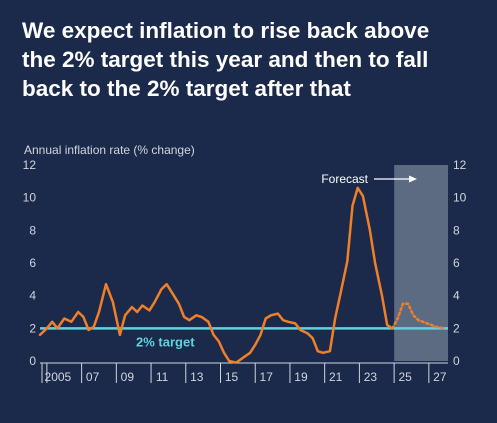 This screenshot has width=497, height=423. Describe the element at coordinates (301, 377) in the screenshot. I see `x-tick-label: 19` at that location.